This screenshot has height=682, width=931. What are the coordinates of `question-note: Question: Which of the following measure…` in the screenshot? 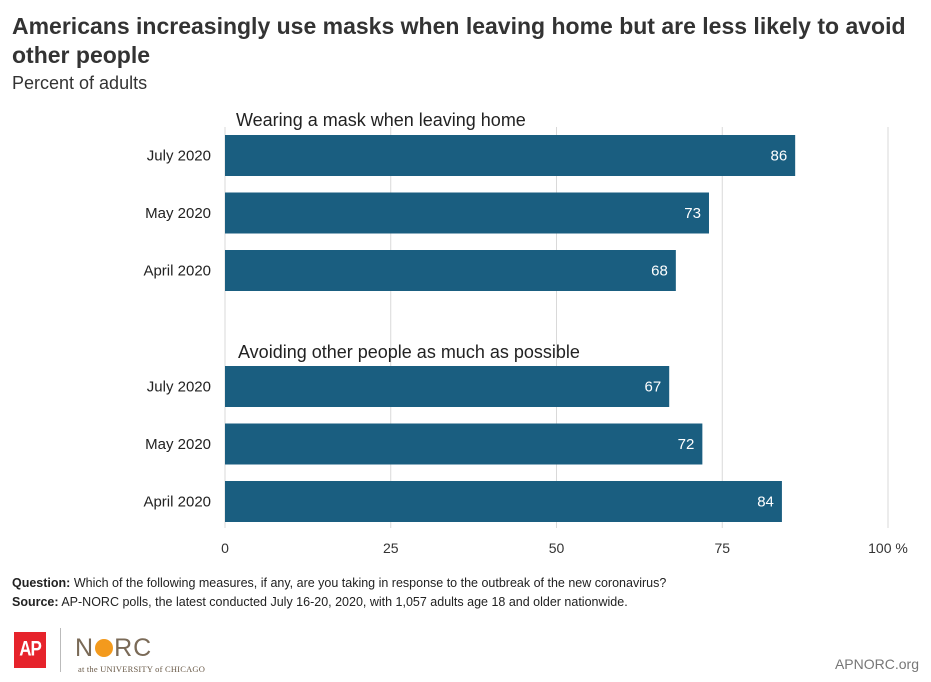 It's located at (339, 583).